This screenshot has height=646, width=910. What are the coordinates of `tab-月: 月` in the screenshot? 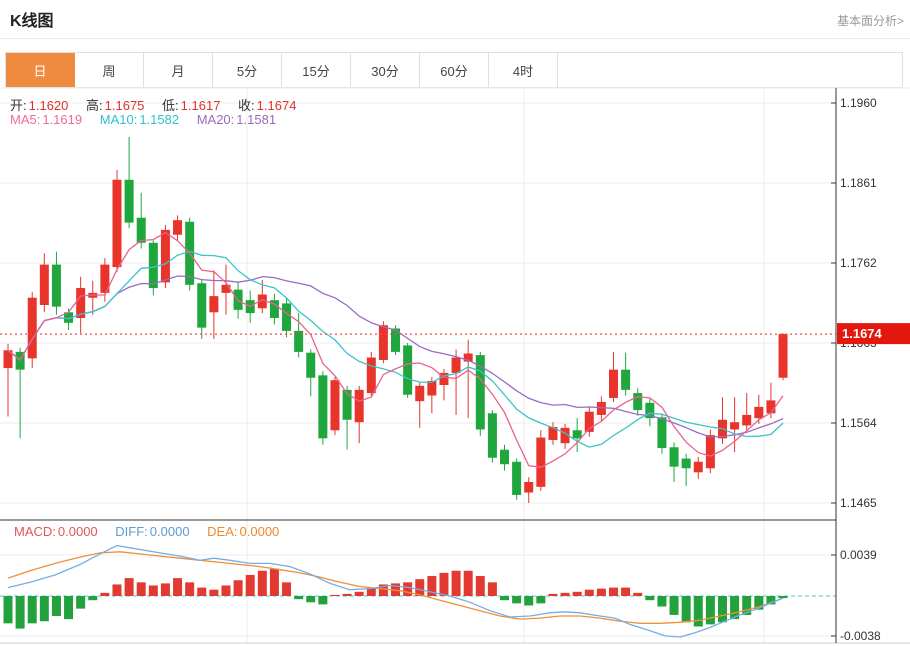 It's located at (178, 70).